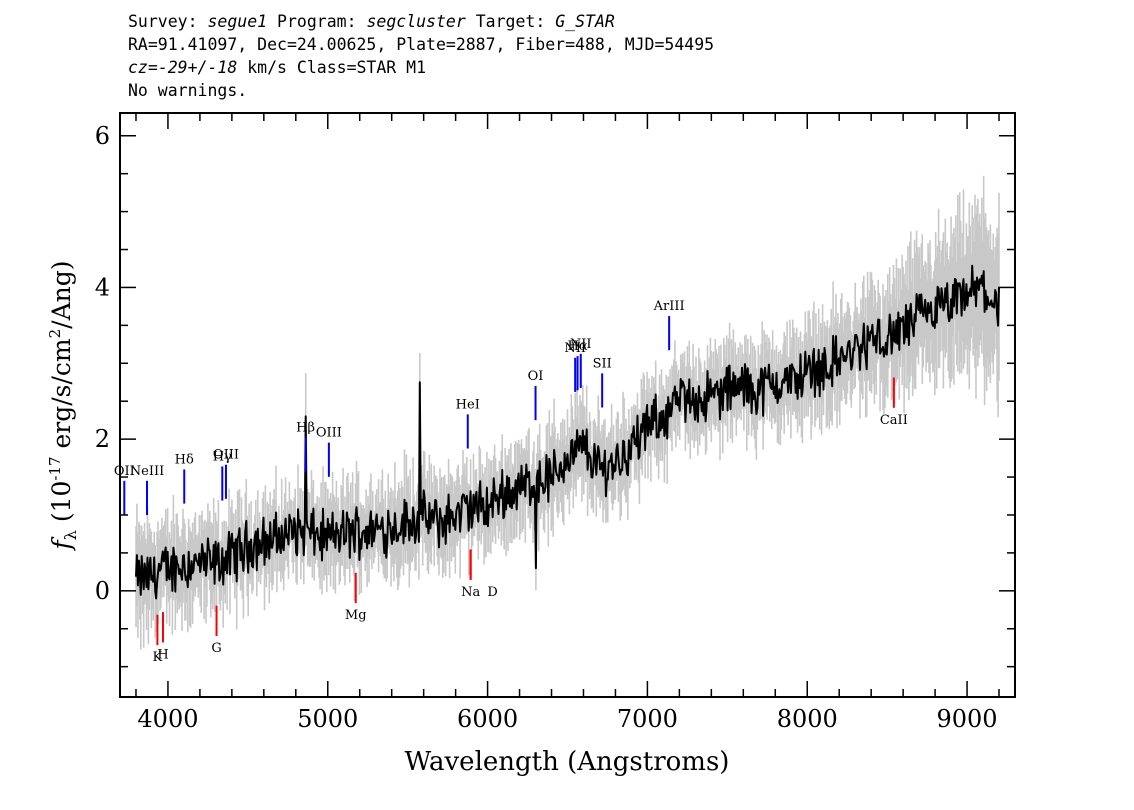 This screenshot has height=810, width=1134. Describe the element at coordinates (602, 363) in the screenshot. I see `emission-line-label: SII` at that location.